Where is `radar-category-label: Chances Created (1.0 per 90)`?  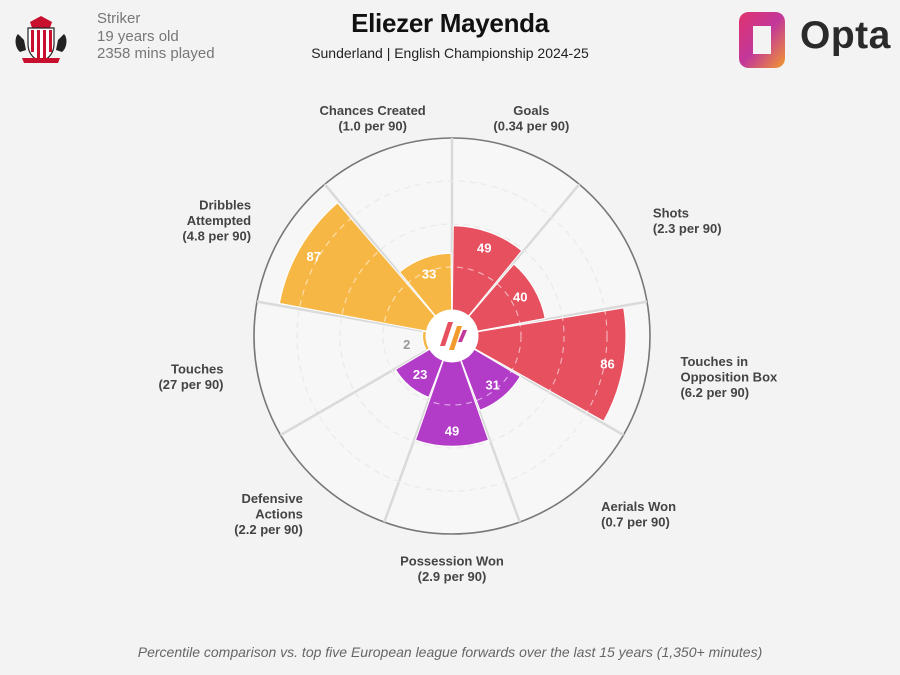 radar-category-label: Chances Created (1.0 per 90) is located at coordinates (373, 118).